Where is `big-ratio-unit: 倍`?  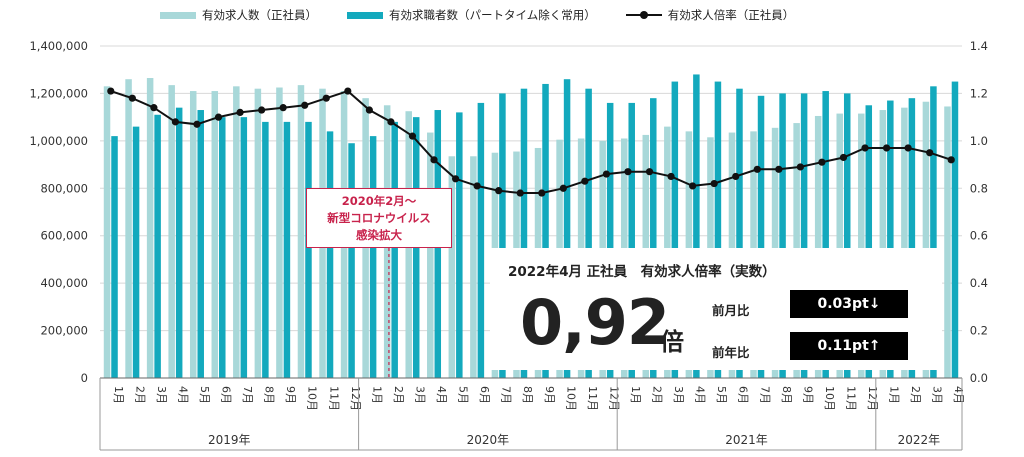
big-ratio-unit: 倍 is located at coordinates (672, 342).